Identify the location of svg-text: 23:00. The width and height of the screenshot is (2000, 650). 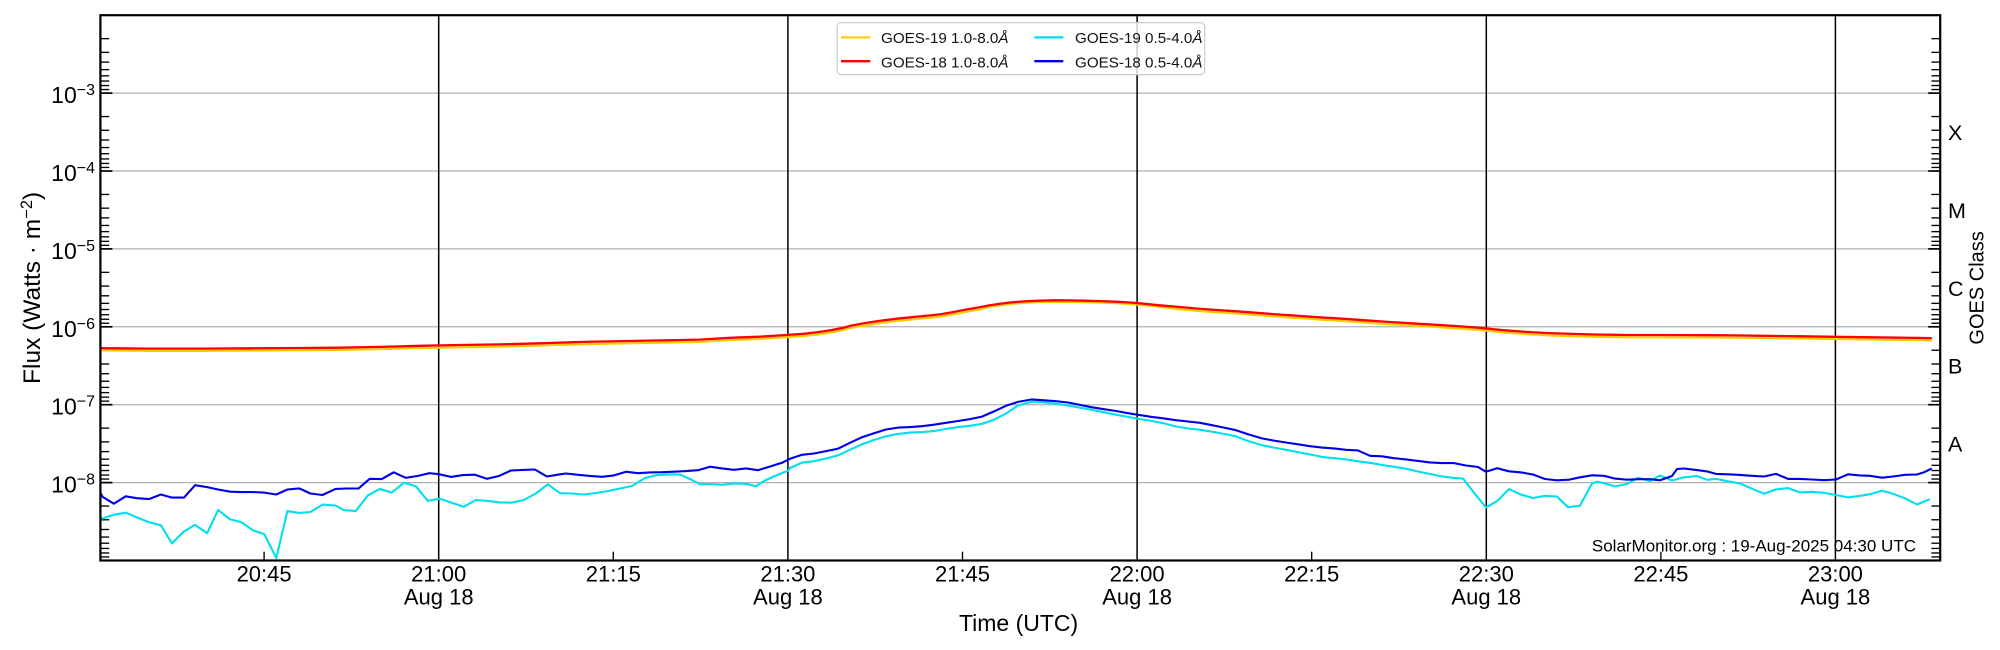
(1835, 574).